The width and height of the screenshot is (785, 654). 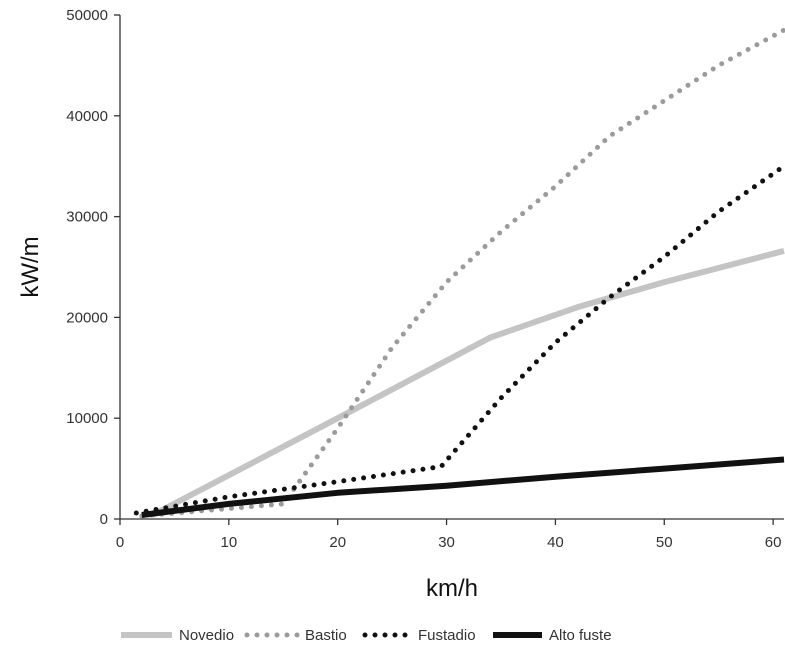 What do you see at coordinates (120, 542) in the screenshot?
I see `x-tick-label: 0` at bounding box center [120, 542].